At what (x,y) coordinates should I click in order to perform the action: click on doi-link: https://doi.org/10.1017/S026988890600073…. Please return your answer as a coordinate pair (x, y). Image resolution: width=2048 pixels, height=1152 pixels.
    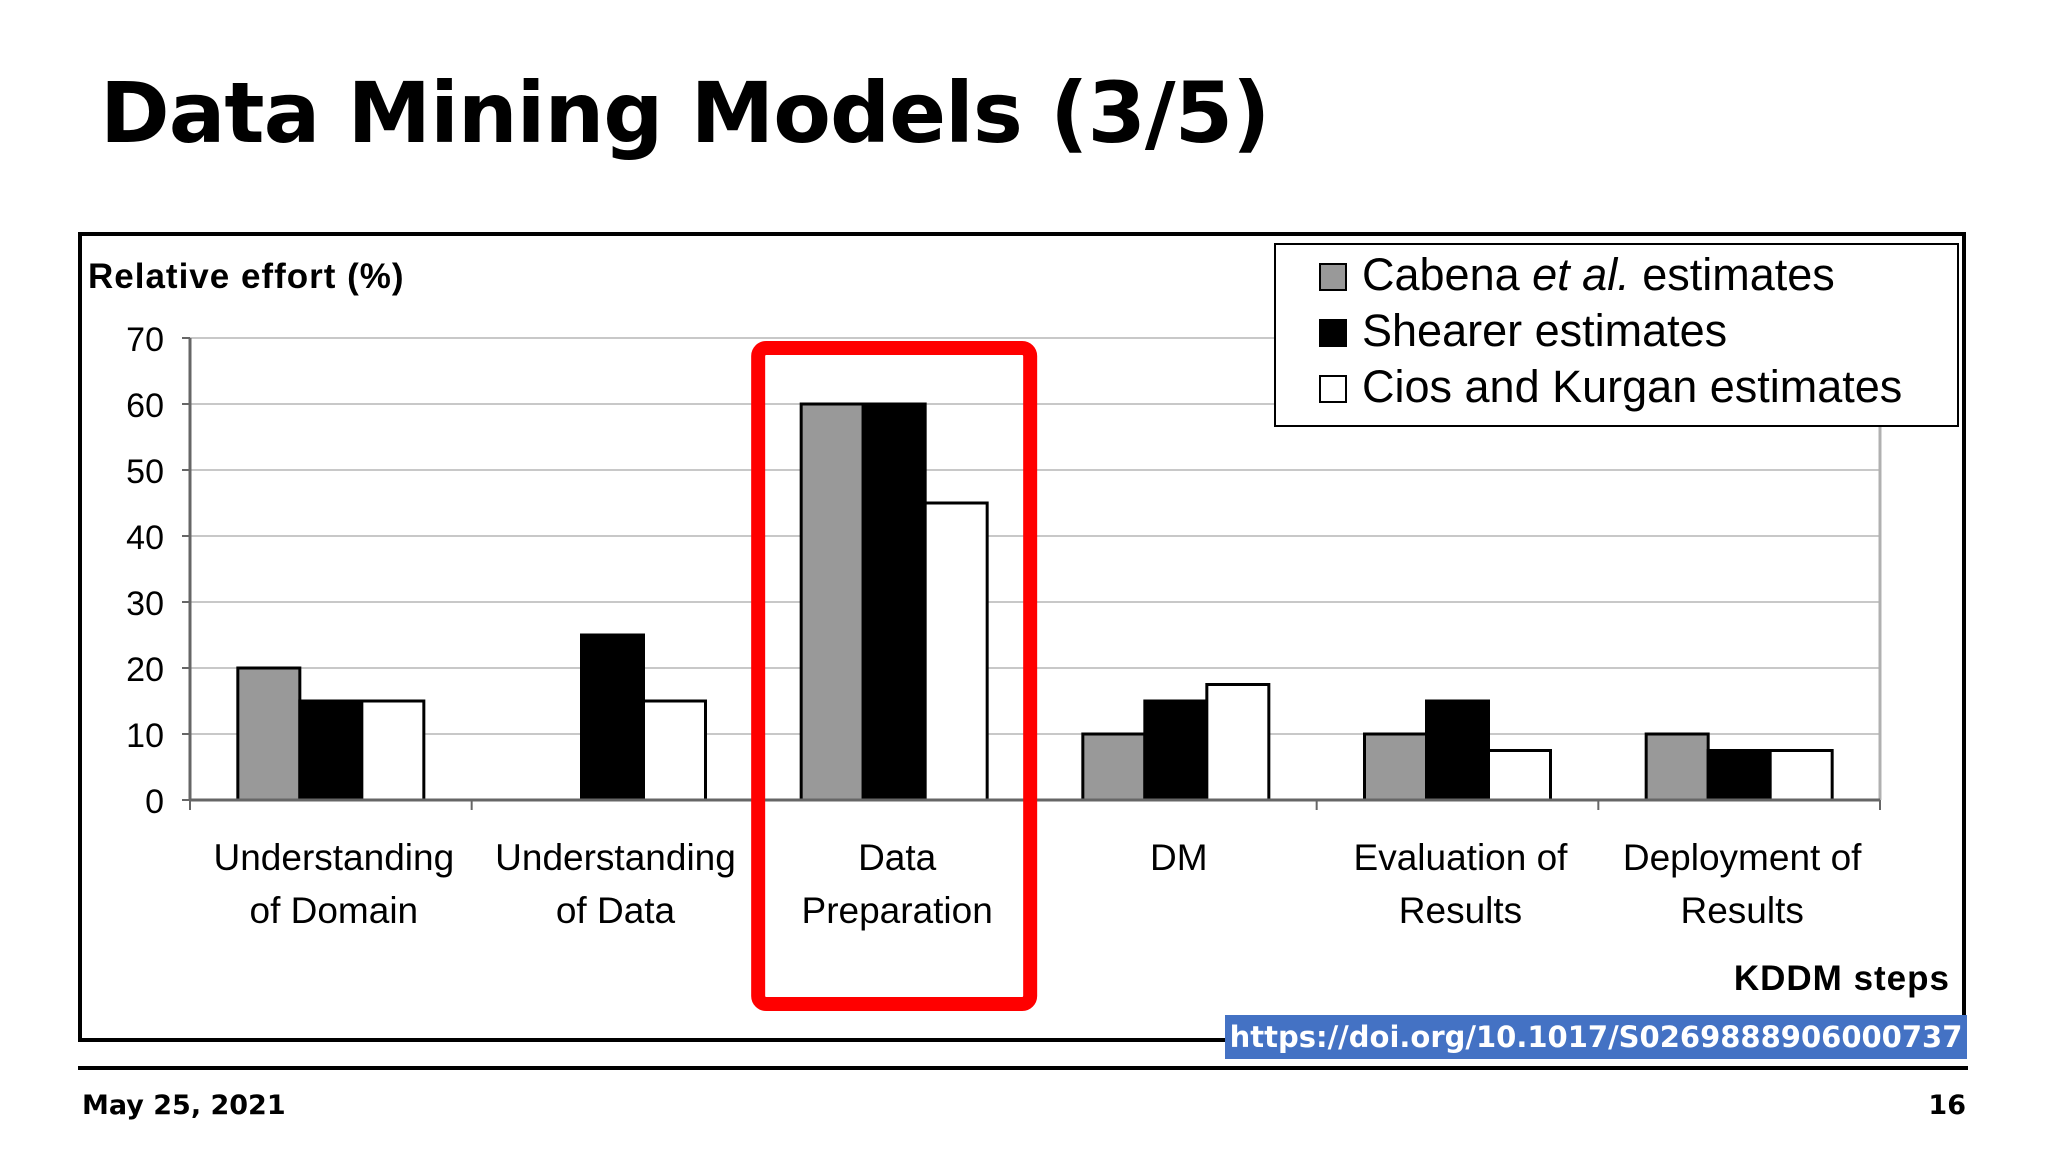
    Looking at the image, I should click on (1596, 1037).